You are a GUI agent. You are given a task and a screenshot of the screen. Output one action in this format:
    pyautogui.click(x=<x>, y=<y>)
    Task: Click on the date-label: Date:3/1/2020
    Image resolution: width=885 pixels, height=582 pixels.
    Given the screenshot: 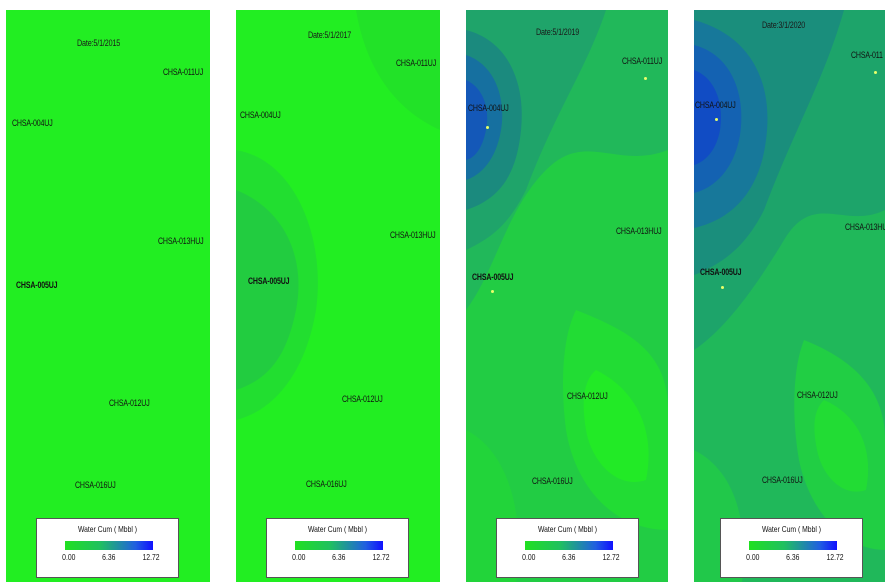 What is the action you would take?
    pyautogui.click(x=784, y=25)
    